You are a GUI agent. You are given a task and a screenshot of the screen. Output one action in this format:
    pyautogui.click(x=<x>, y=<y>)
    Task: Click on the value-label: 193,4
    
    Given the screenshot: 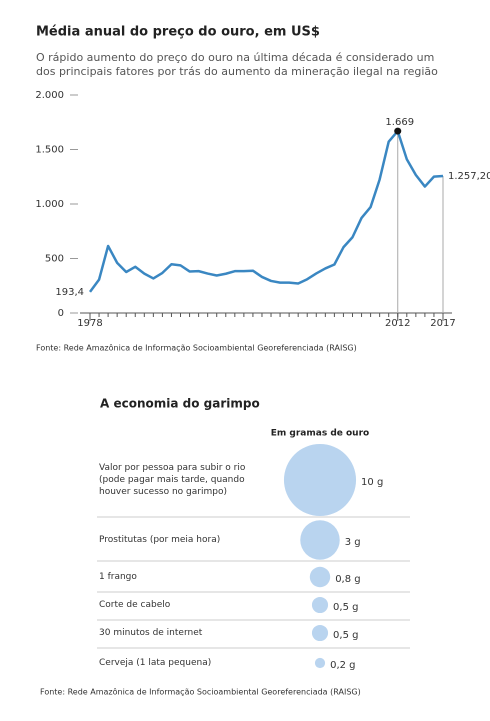 What is the action you would take?
    pyautogui.click(x=69, y=292)
    